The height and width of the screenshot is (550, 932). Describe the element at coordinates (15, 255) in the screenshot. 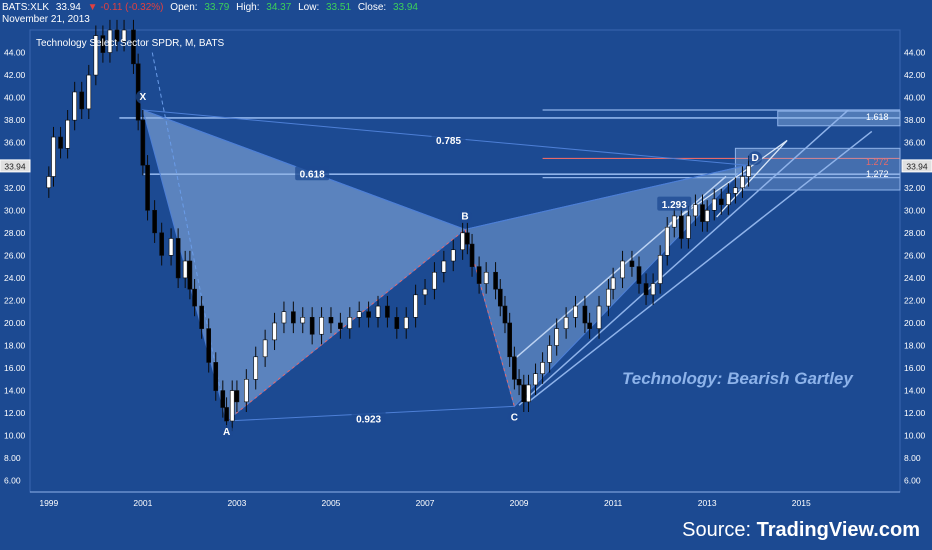

I see `y-tick-label-left: 26.00` at that location.